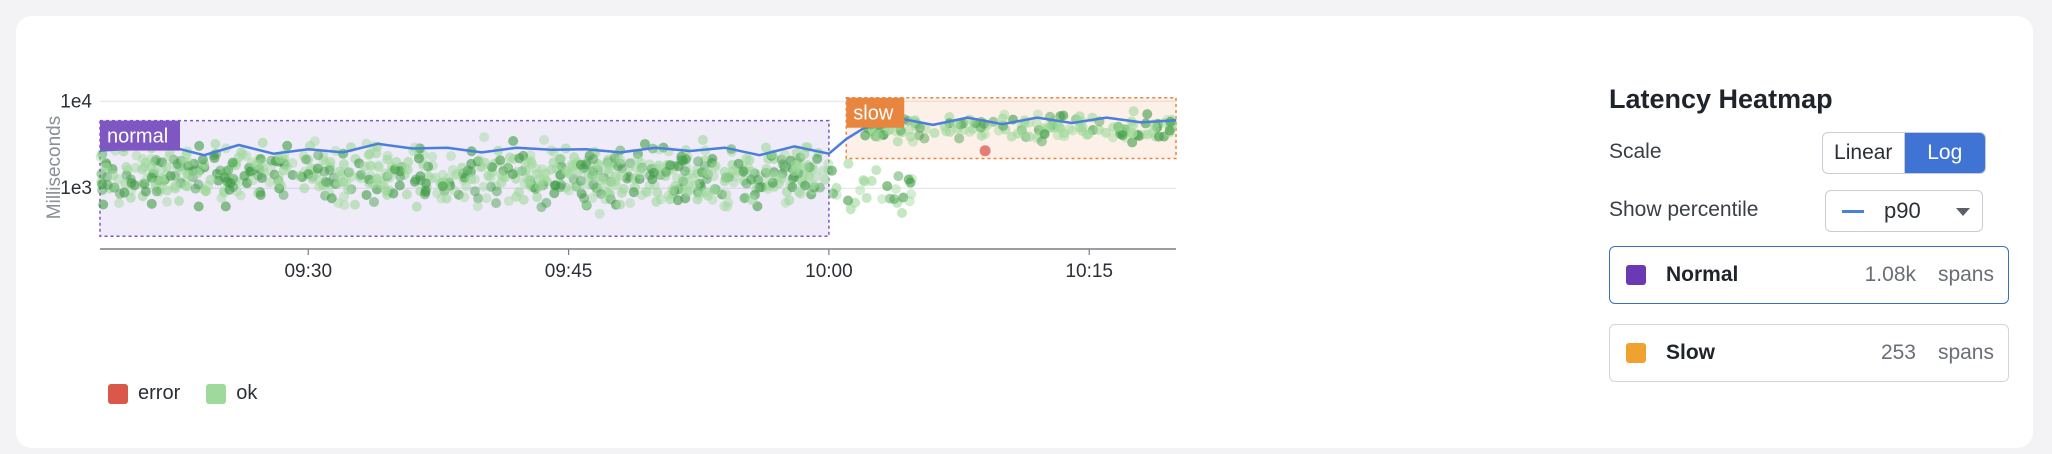 The image size is (2052, 454). I want to click on group-slow: Slow 253 spans, so click(1809, 353).